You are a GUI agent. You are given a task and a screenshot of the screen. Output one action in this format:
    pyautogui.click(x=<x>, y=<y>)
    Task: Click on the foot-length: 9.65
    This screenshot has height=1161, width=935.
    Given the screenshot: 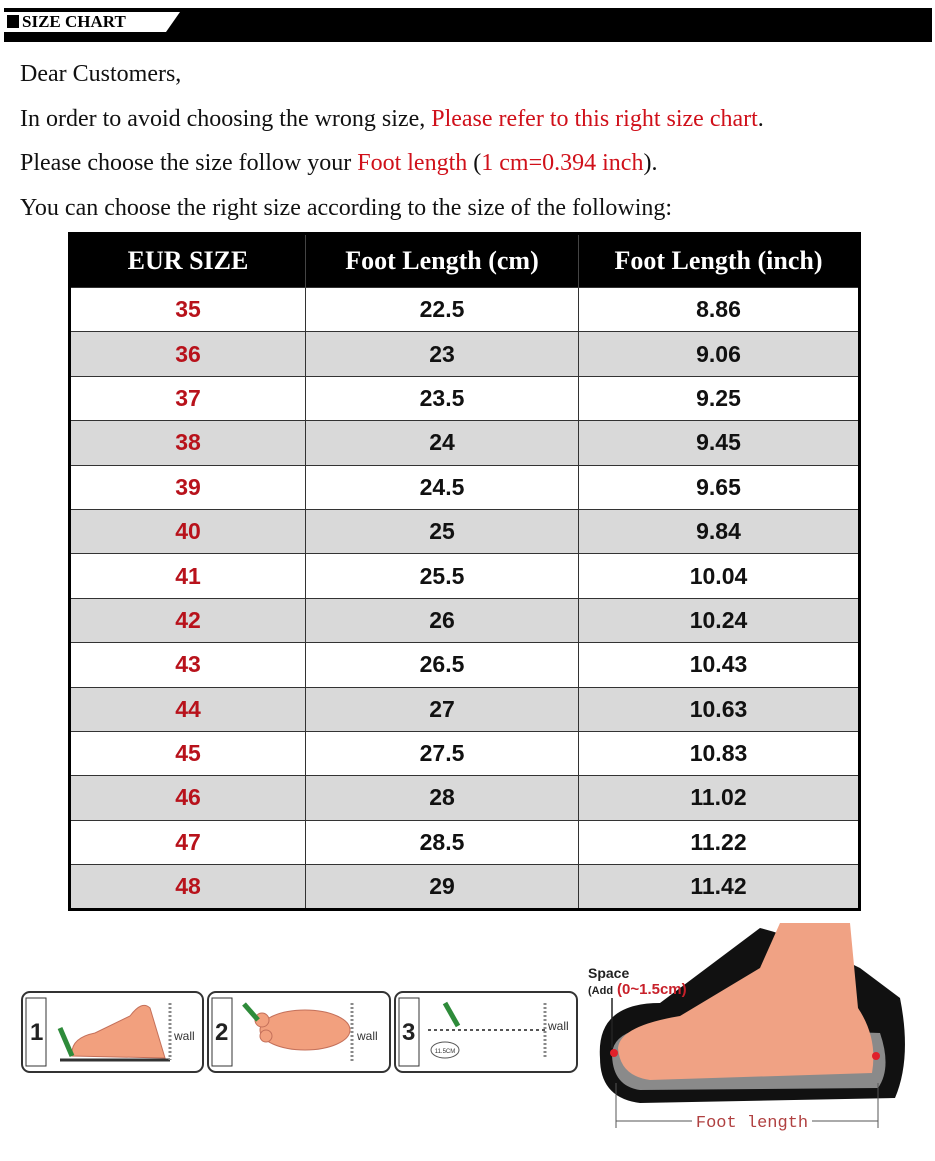 What is the action you would take?
    pyautogui.click(x=719, y=487)
    